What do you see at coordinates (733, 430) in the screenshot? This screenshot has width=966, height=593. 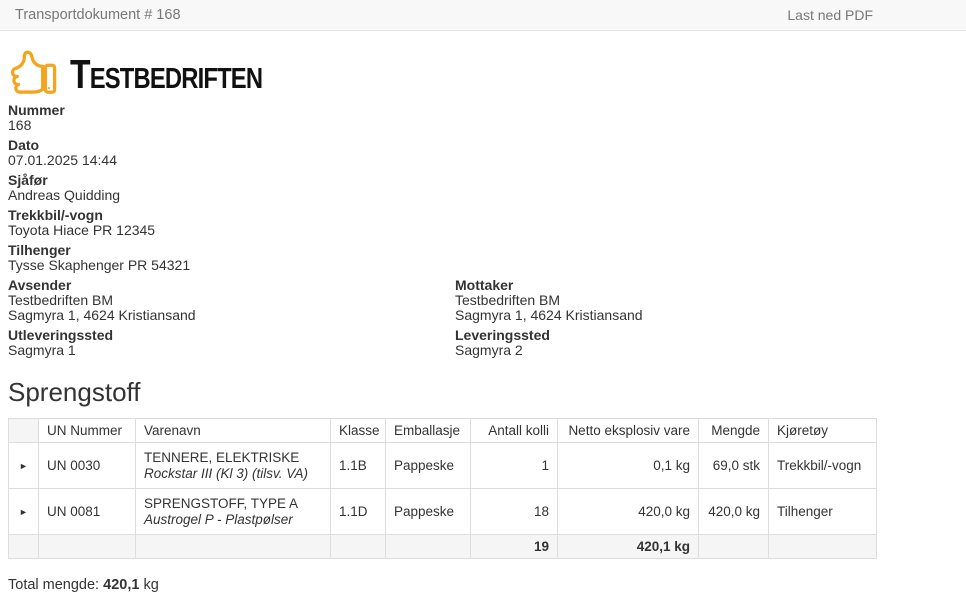 I see `column-mengde: Mengde` at bounding box center [733, 430].